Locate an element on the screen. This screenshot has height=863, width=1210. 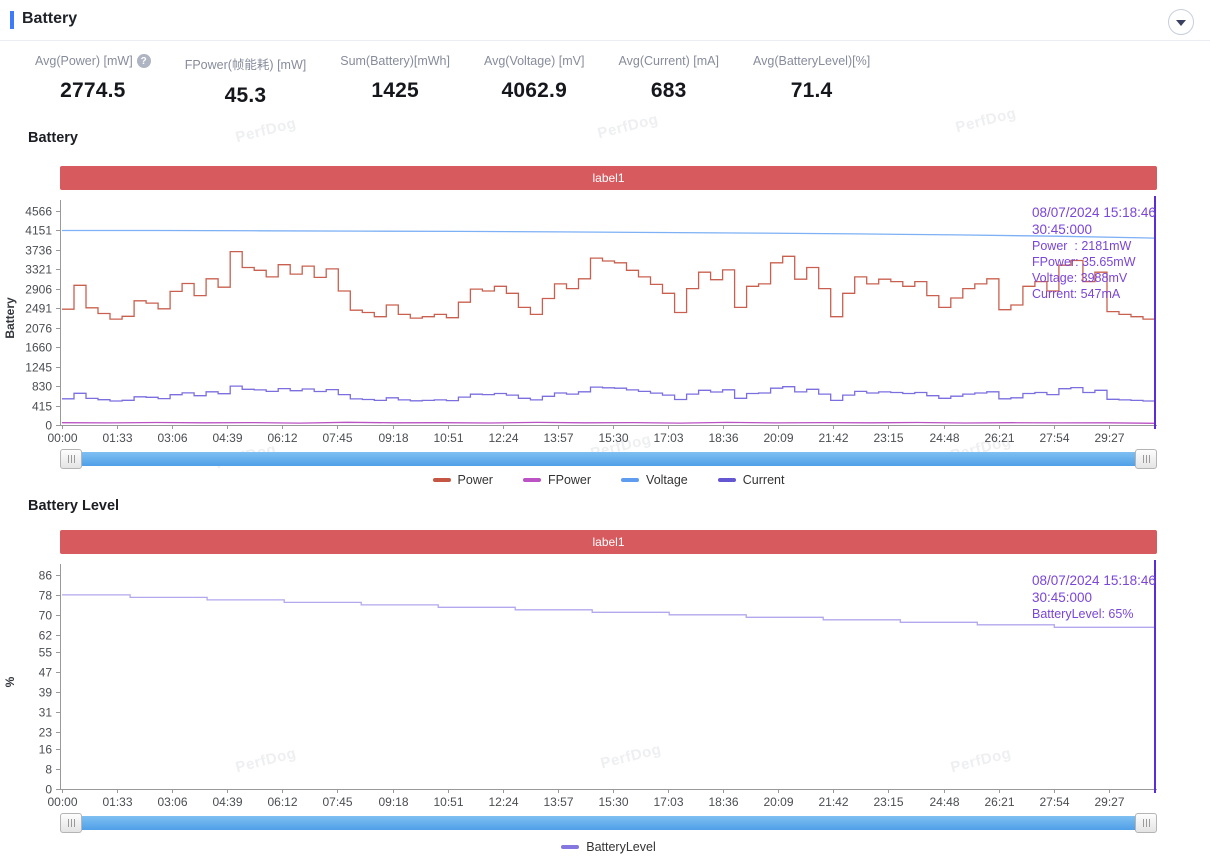
section-header: Battery is located at coordinates (605, 20).